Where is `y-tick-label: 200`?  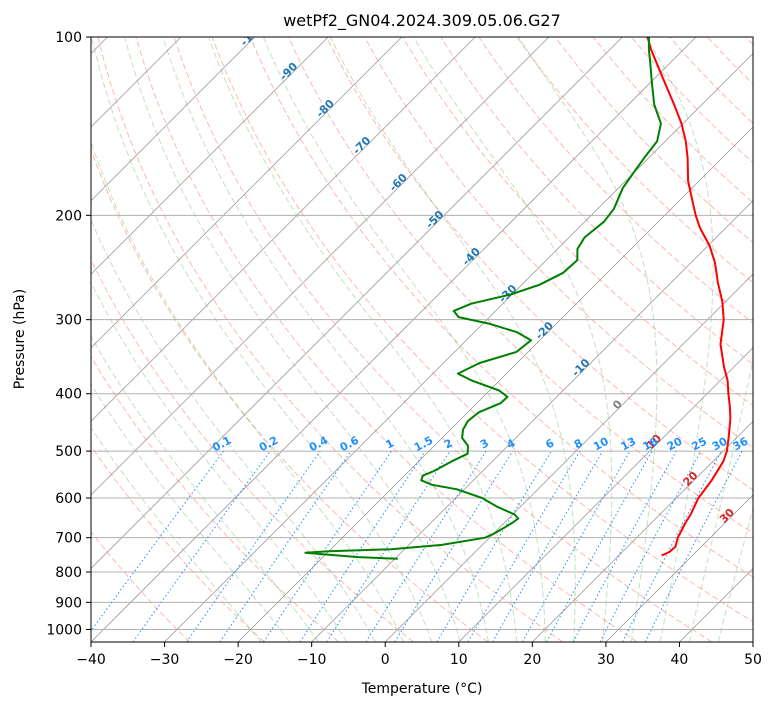
y-tick-label: 200 is located at coordinates (68, 216).